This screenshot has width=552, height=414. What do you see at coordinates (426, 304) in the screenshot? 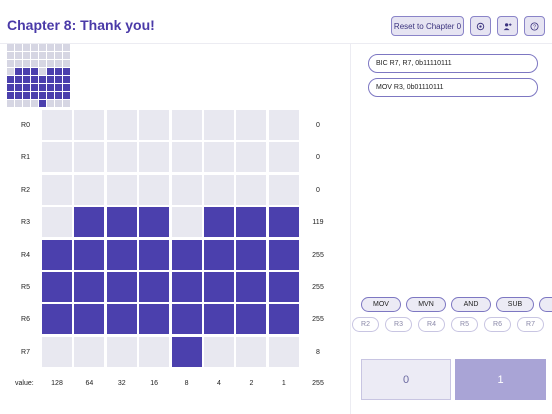
I see `opcode-button-mvn: MVN` at bounding box center [426, 304].